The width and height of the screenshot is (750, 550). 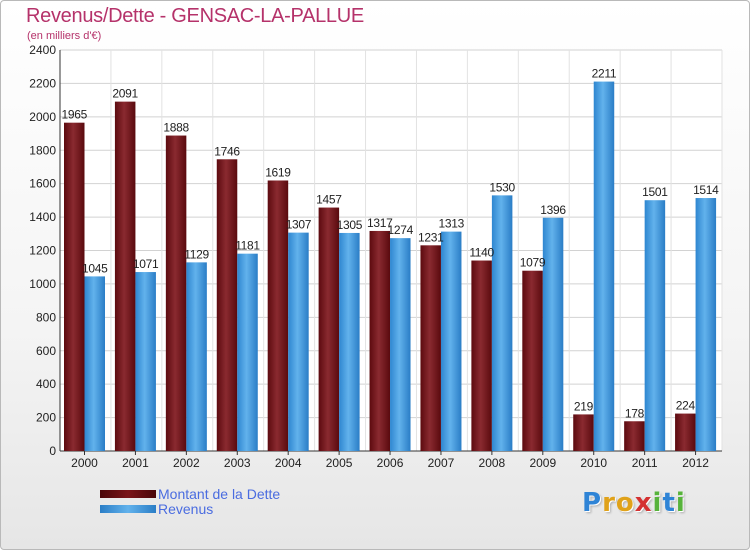 I want to click on y-tick-label: 800, so click(x=46, y=317).